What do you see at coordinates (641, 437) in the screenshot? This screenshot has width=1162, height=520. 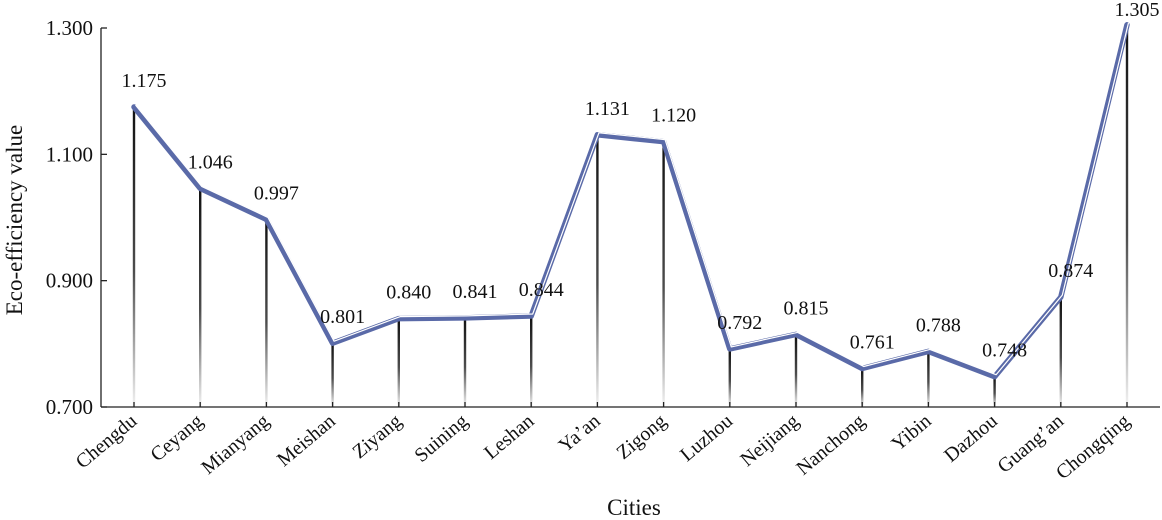 I see `x-tick-label: Zigong` at bounding box center [641, 437].